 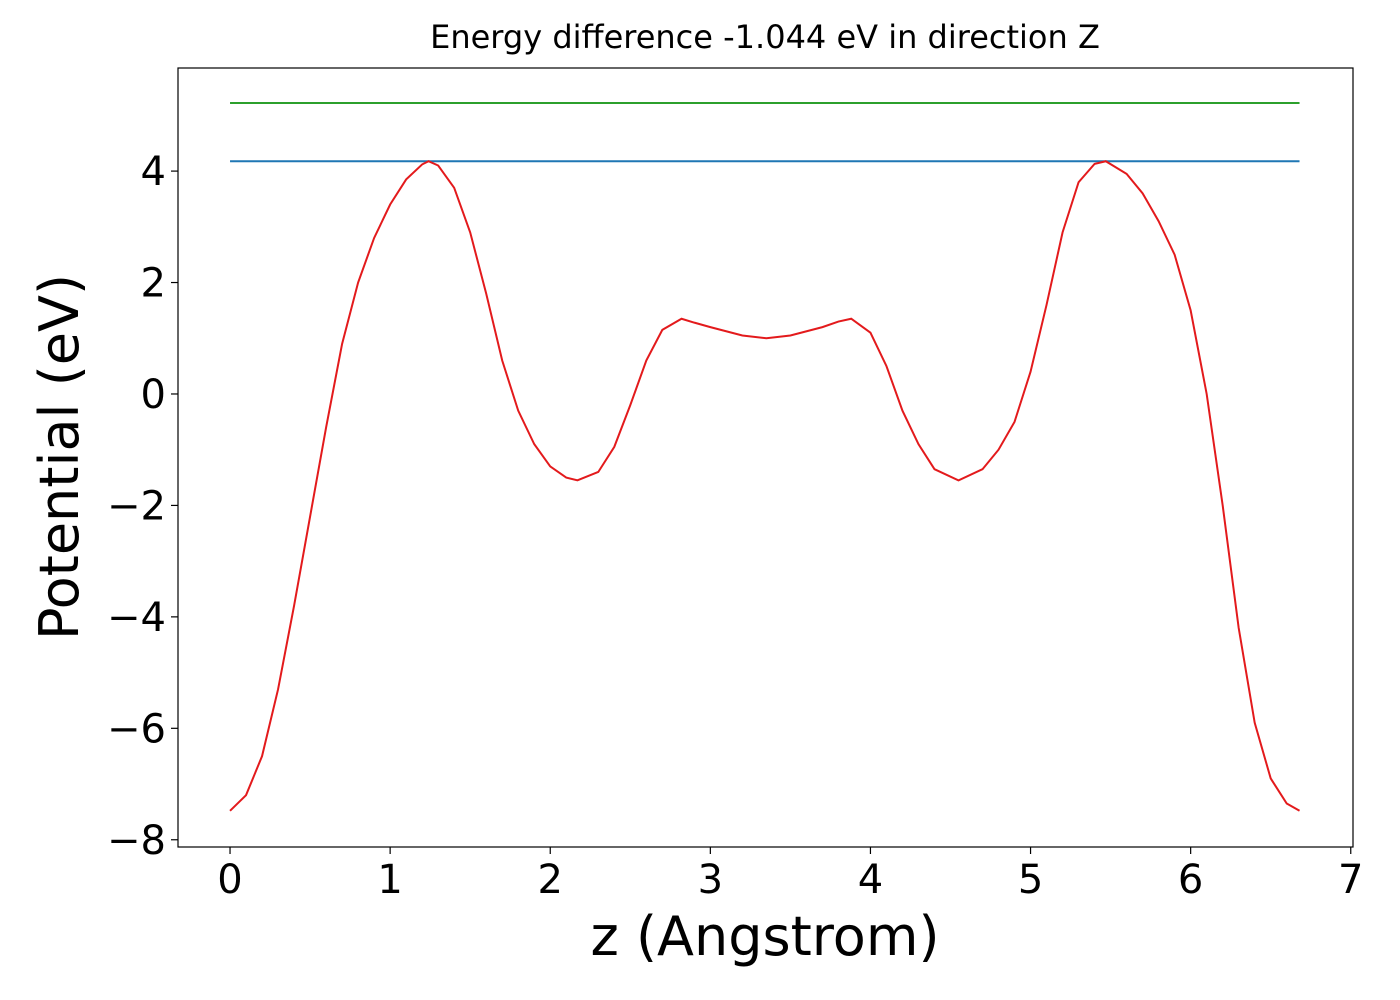 What do you see at coordinates (136, 618) in the screenshot?
I see `y-tick-label: −4` at bounding box center [136, 618].